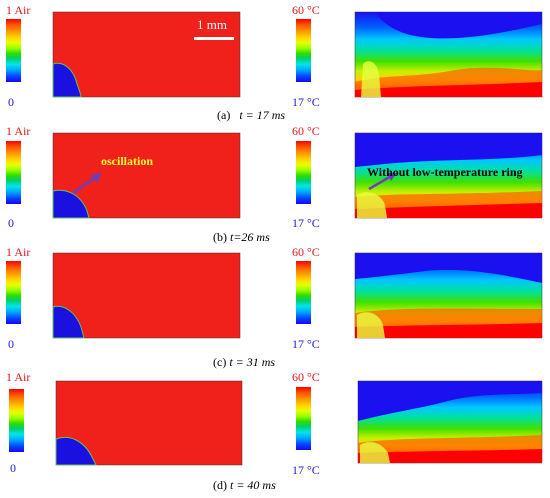  Describe the element at coordinates (212, 24) in the screenshot. I see `scale-bar-label: 1 mm` at that location.